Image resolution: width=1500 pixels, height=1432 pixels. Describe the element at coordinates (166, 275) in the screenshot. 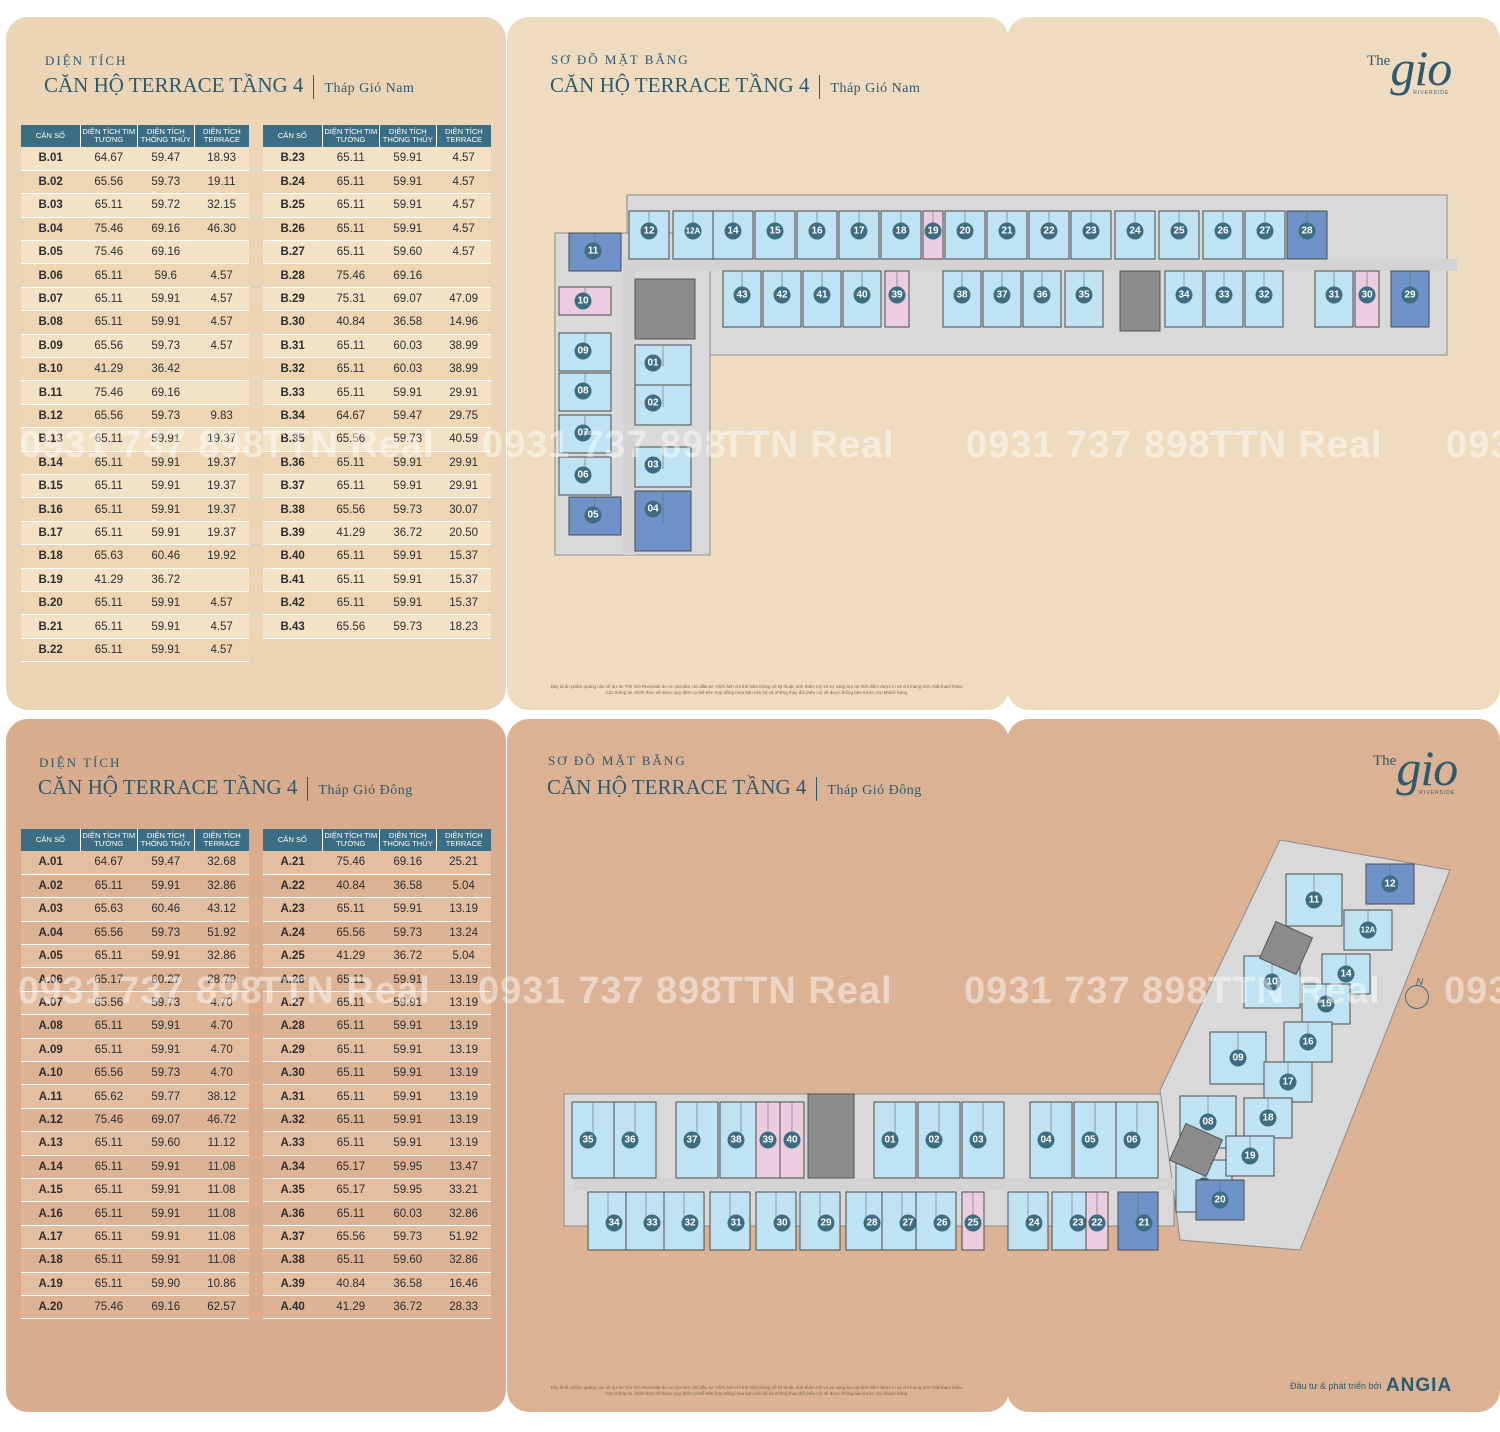

I see `area-value-cell: 59.6` at that location.